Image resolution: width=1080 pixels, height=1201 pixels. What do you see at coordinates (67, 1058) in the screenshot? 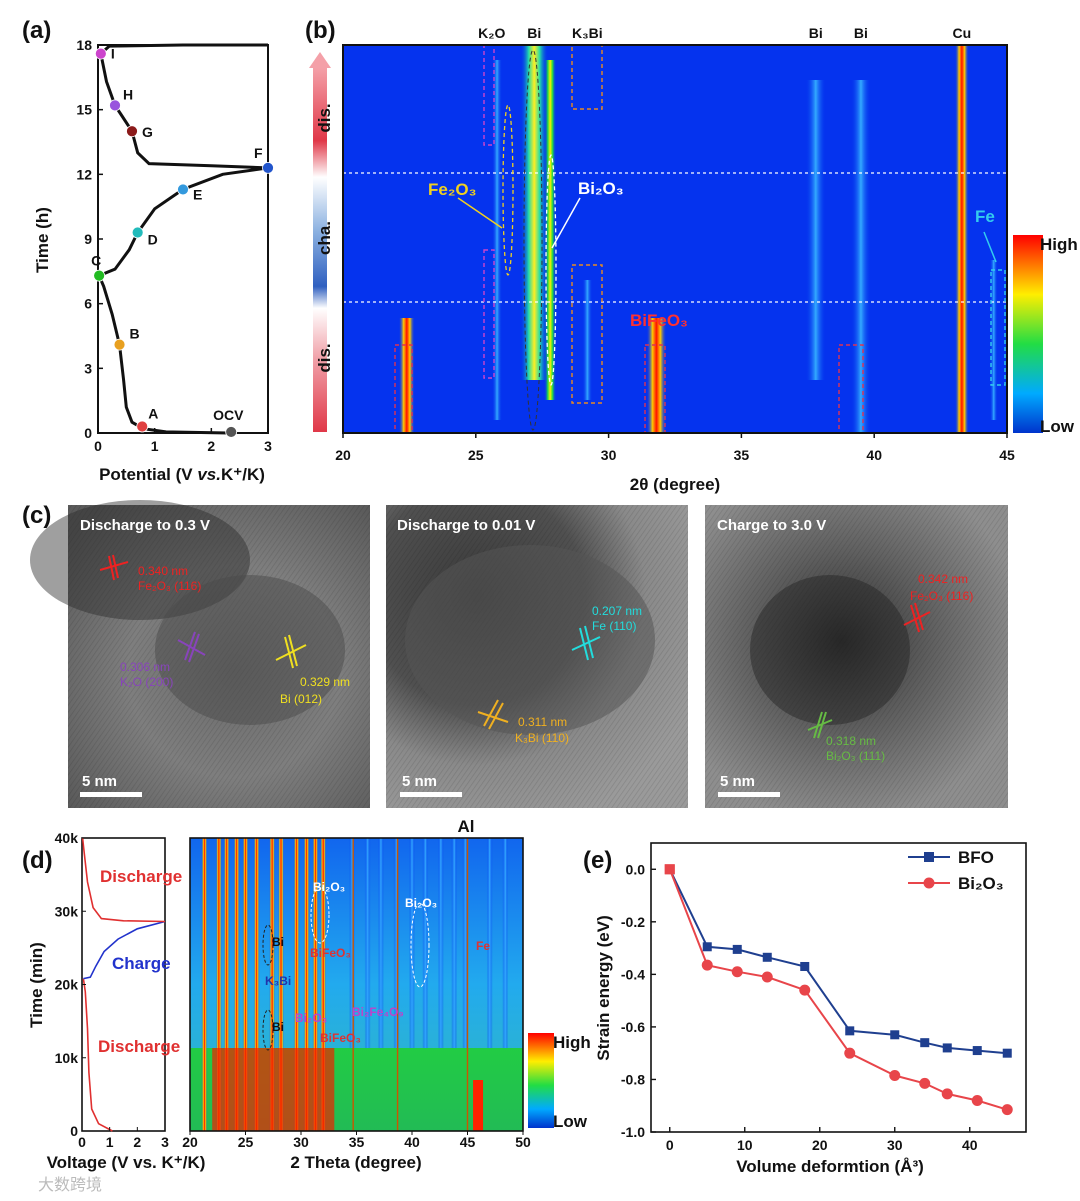
I see `d-left-ytick-label: 10k` at bounding box center [67, 1058].